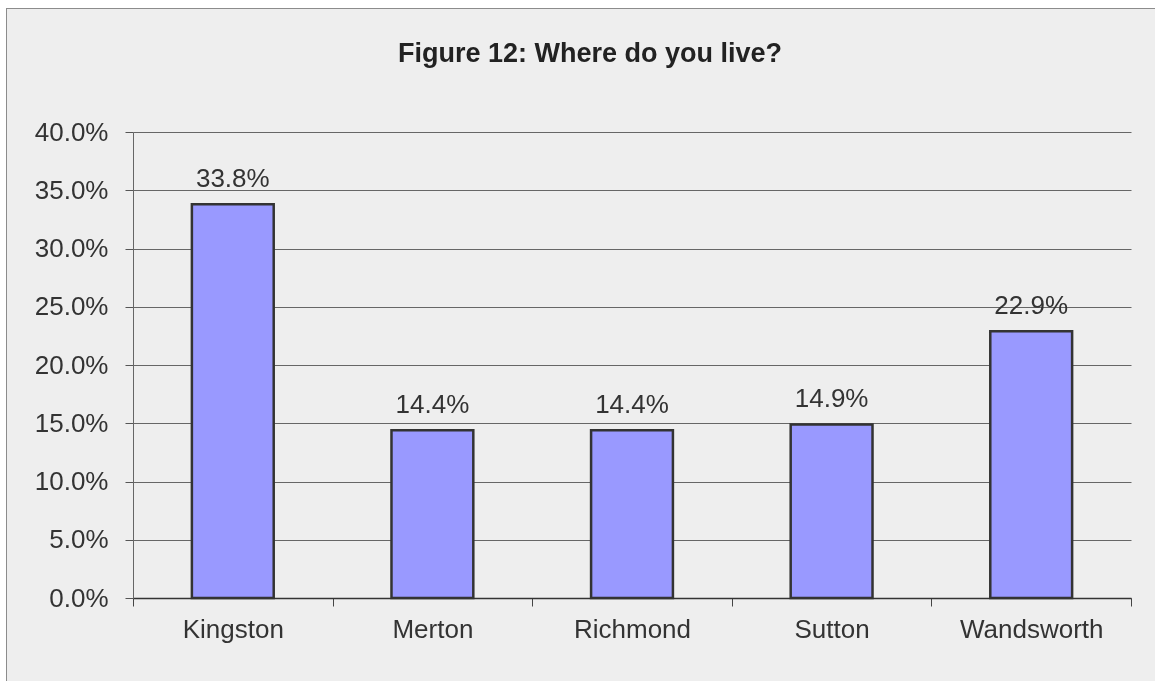 Image resolution: width=1155 pixels, height=681 pixels. Describe the element at coordinates (71, 364) in the screenshot. I see `y-tick-label: 20.0%` at that location.